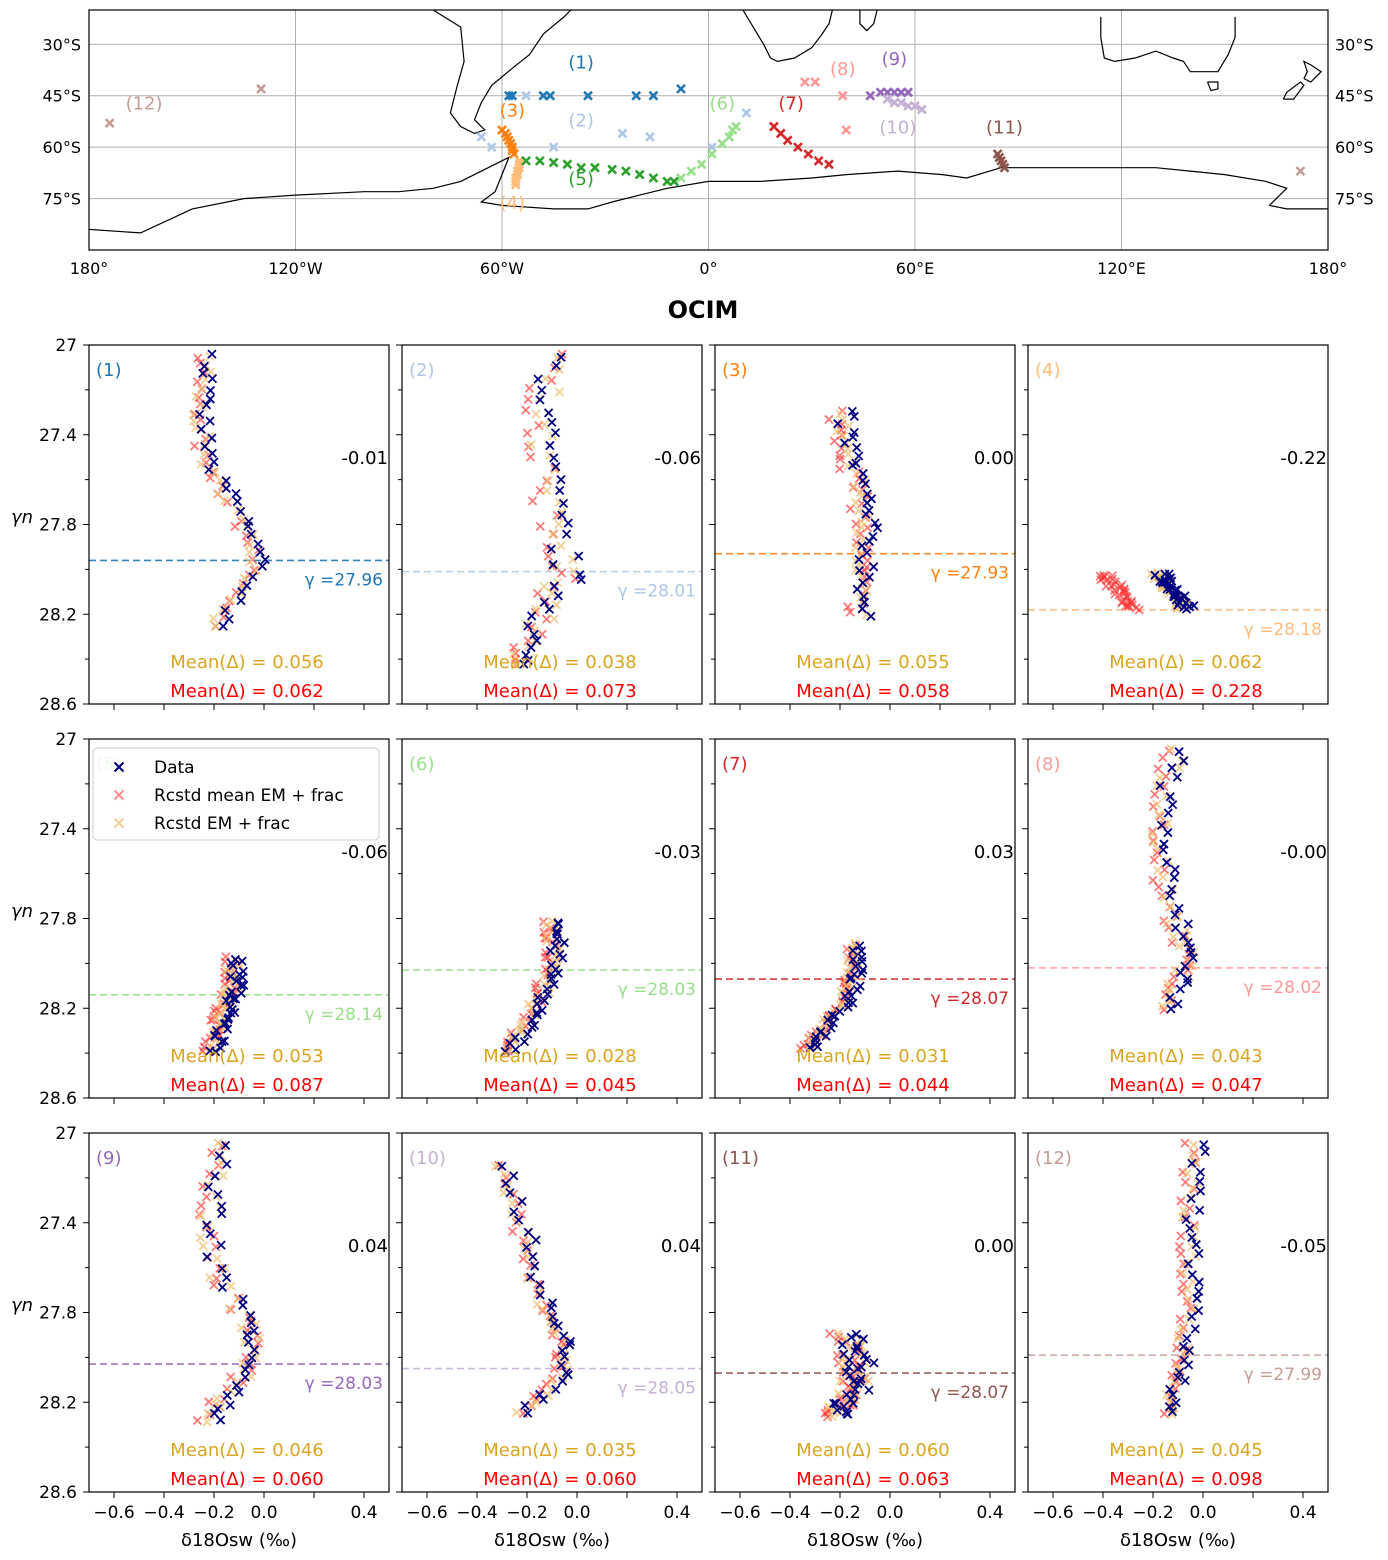  What do you see at coordinates (994, 1246) in the screenshot?
I see `slope-value: 0.00` at bounding box center [994, 1246].